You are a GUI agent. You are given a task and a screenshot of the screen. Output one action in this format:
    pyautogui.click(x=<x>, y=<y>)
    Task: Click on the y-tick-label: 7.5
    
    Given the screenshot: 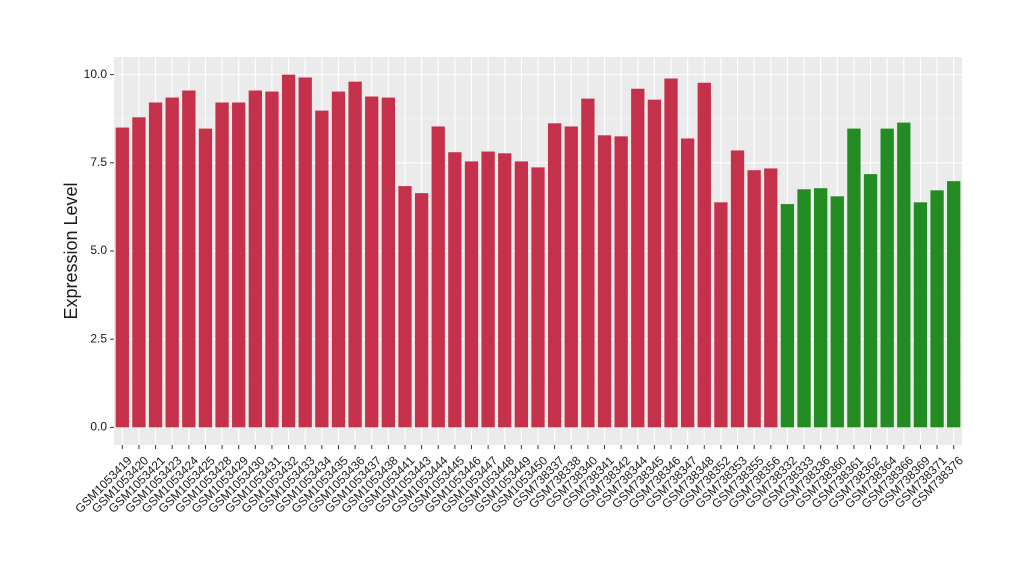 What is the action you would take?
    pyautogui.click(x=98, y=162)
    